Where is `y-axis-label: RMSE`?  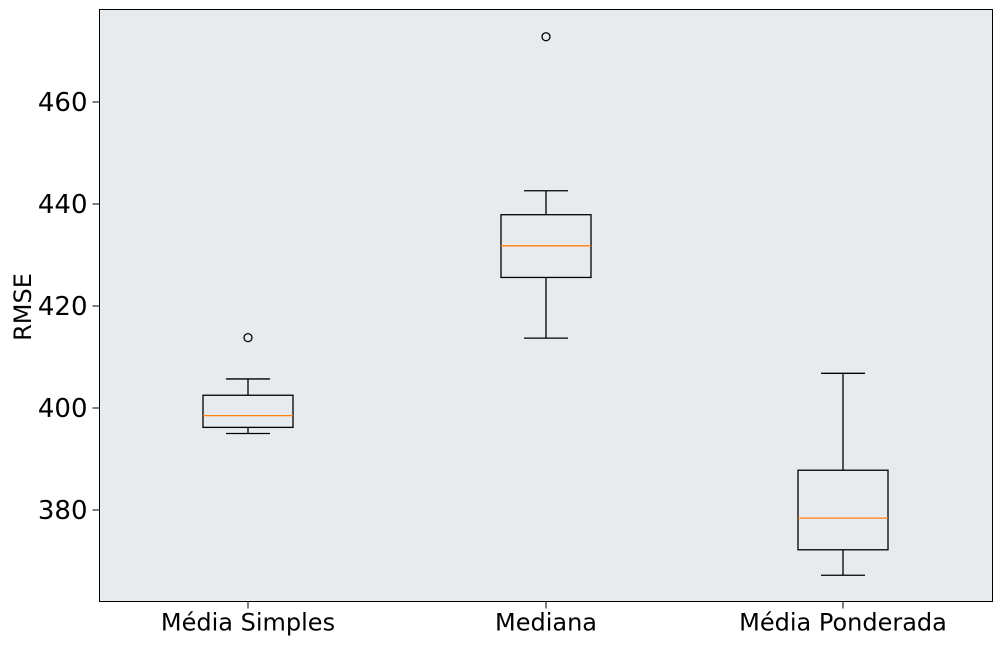 y-axis-label: RMSE is located at coordinates (23, 307).